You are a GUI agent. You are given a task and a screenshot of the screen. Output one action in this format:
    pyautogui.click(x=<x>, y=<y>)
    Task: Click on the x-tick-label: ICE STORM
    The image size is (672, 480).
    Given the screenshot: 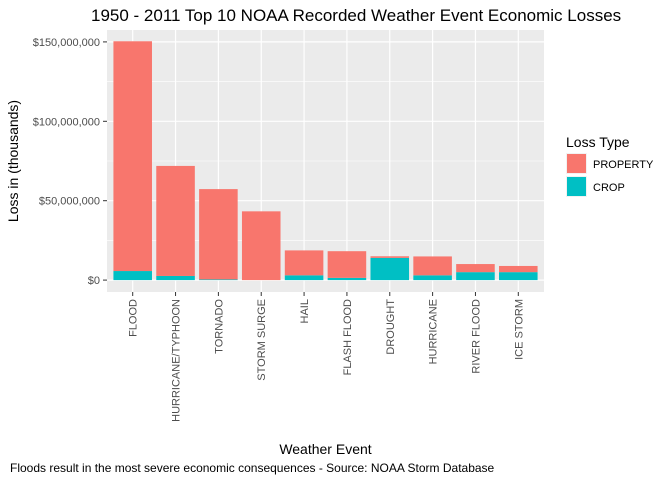 What is the action you would take?
    pyautogui.click(x=519, y=329)
    